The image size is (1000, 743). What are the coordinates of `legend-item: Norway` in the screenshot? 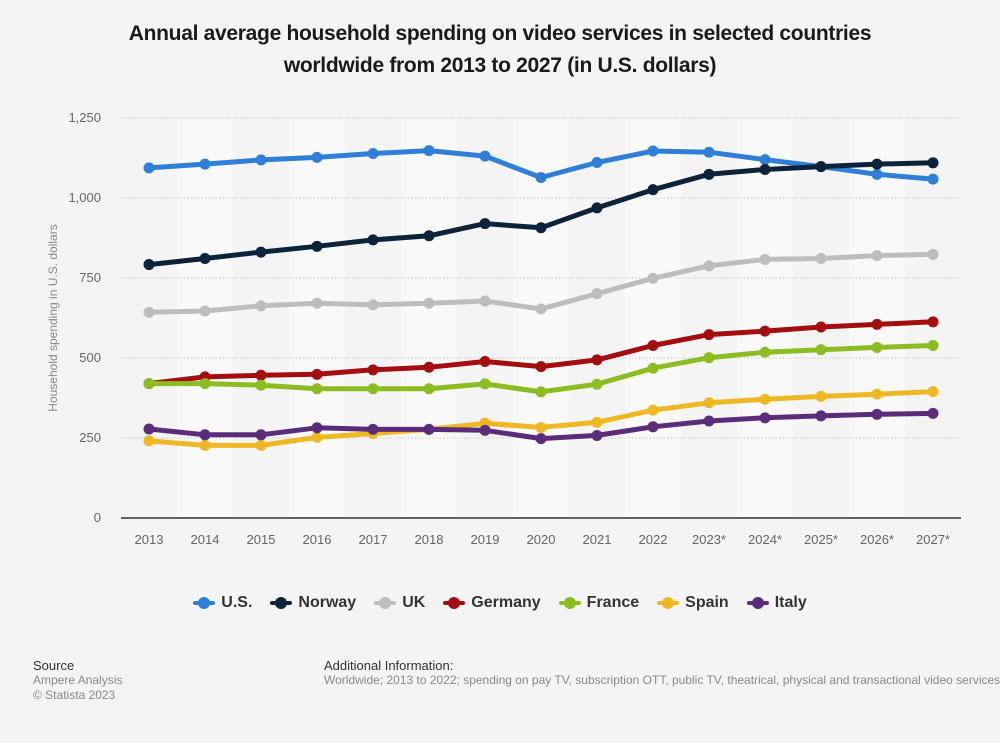 It's located at (313, 603).